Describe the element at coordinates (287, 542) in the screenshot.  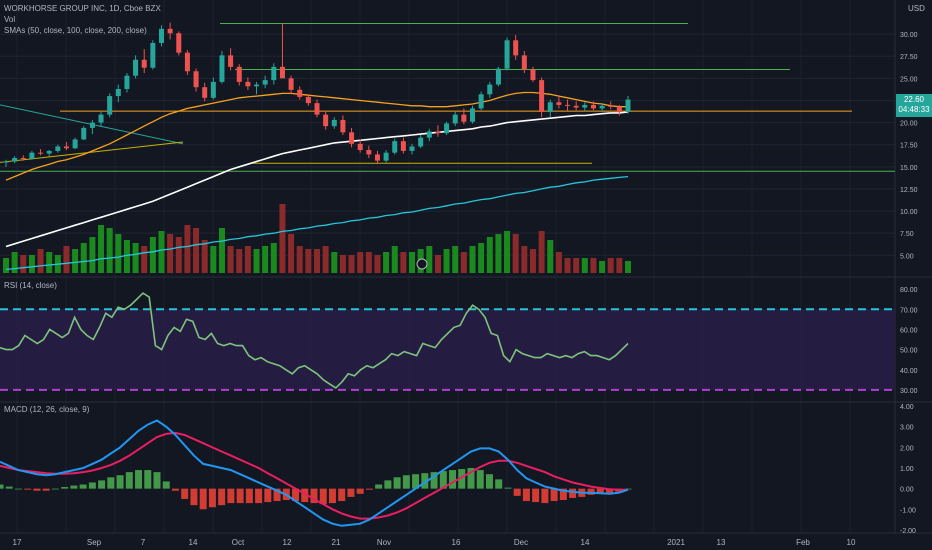
I see `time-tick-label: 12` at that location.